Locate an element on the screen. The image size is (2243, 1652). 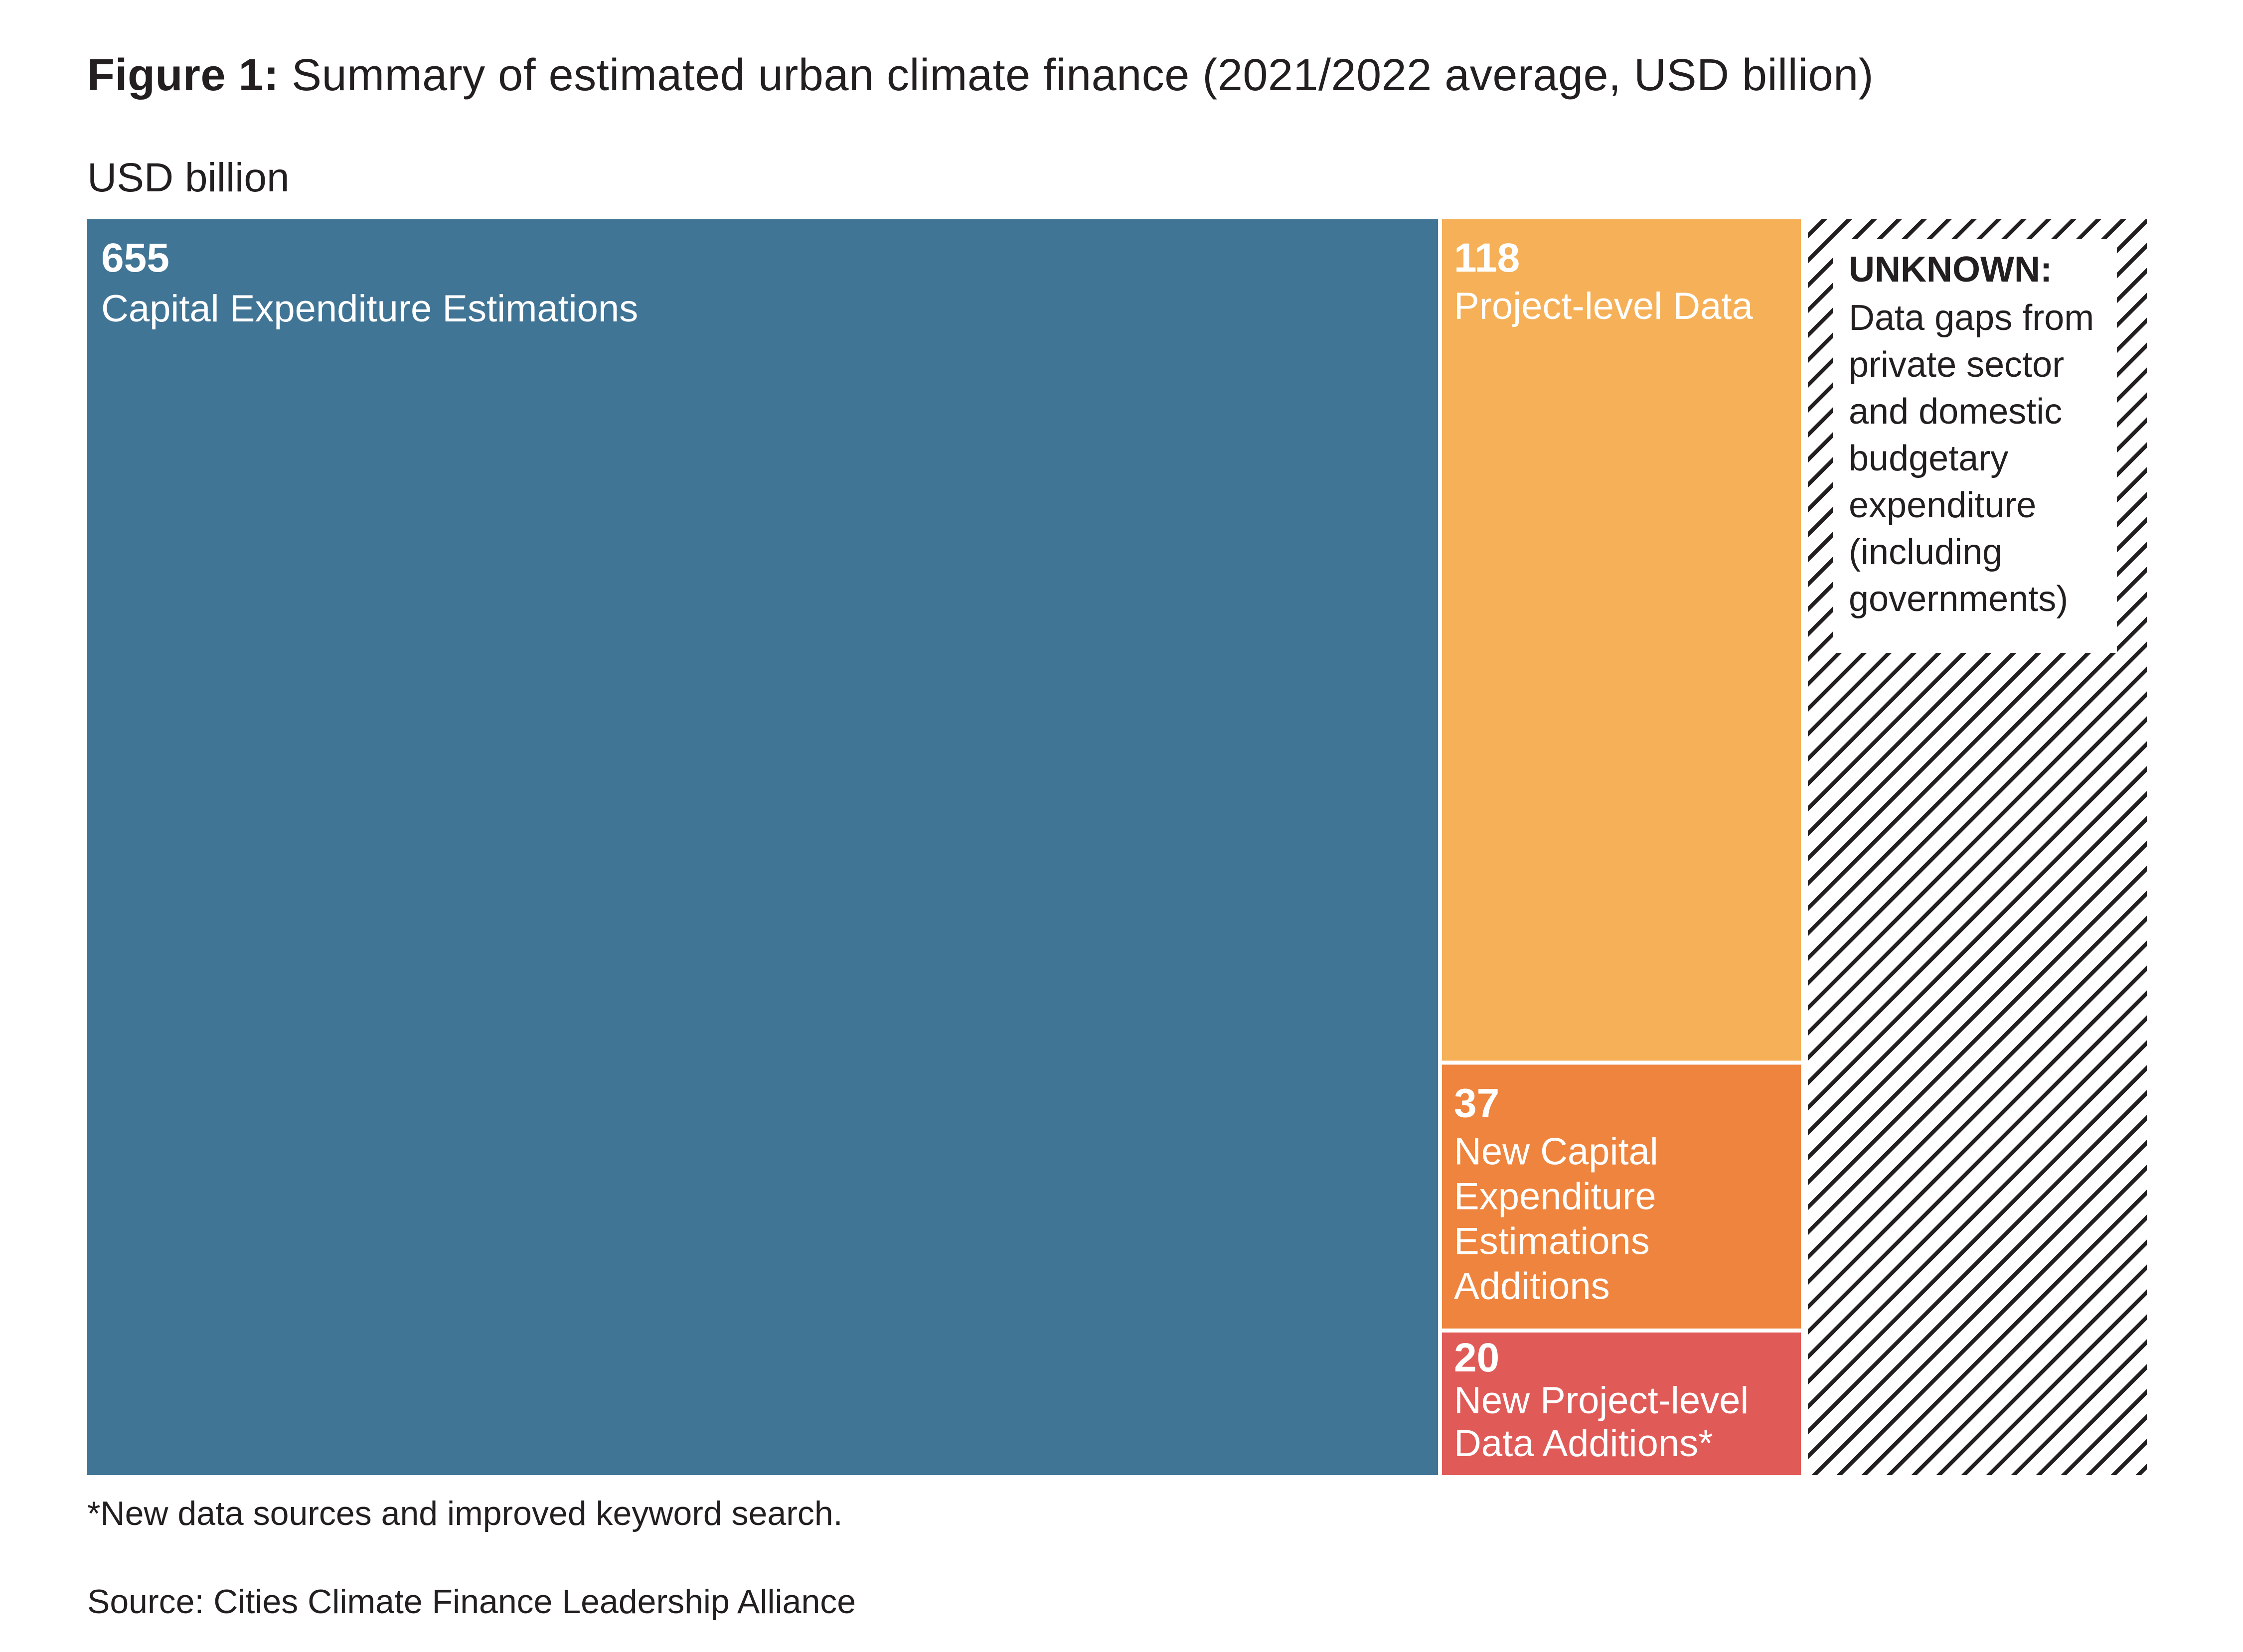
unit-label: USD billion is located at coordinates (189, 177).